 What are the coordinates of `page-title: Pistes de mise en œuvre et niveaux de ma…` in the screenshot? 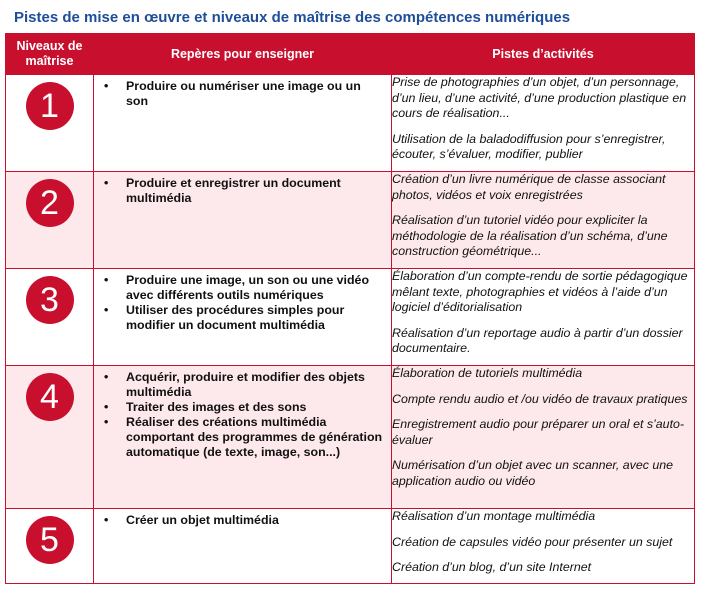 It's located at (292, 17).